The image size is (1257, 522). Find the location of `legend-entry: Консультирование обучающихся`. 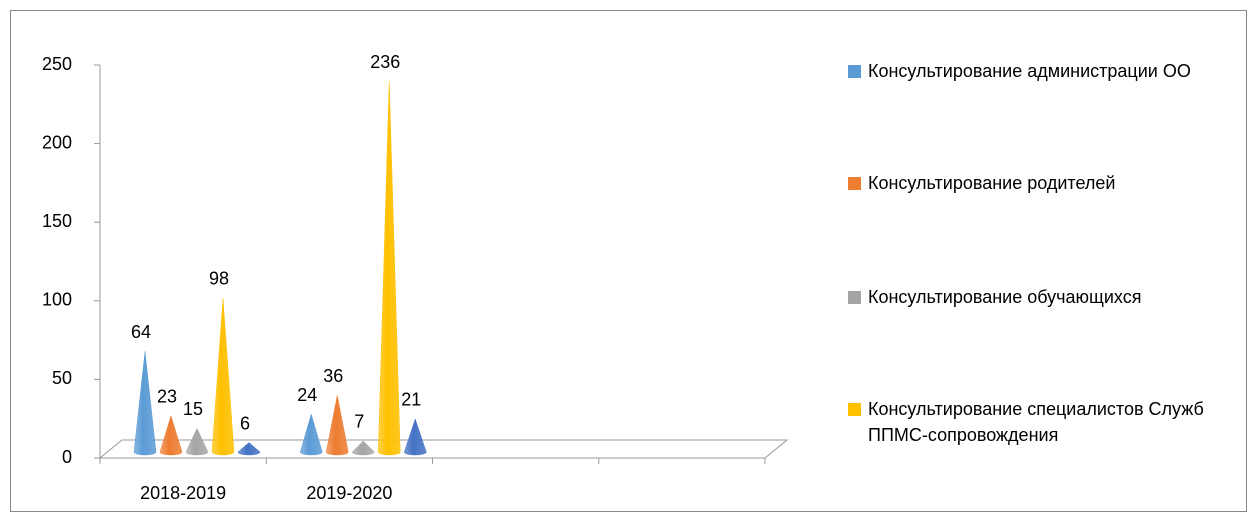

legend-entry: Консультирование обучающихся is located at coordinates (1052, 297).